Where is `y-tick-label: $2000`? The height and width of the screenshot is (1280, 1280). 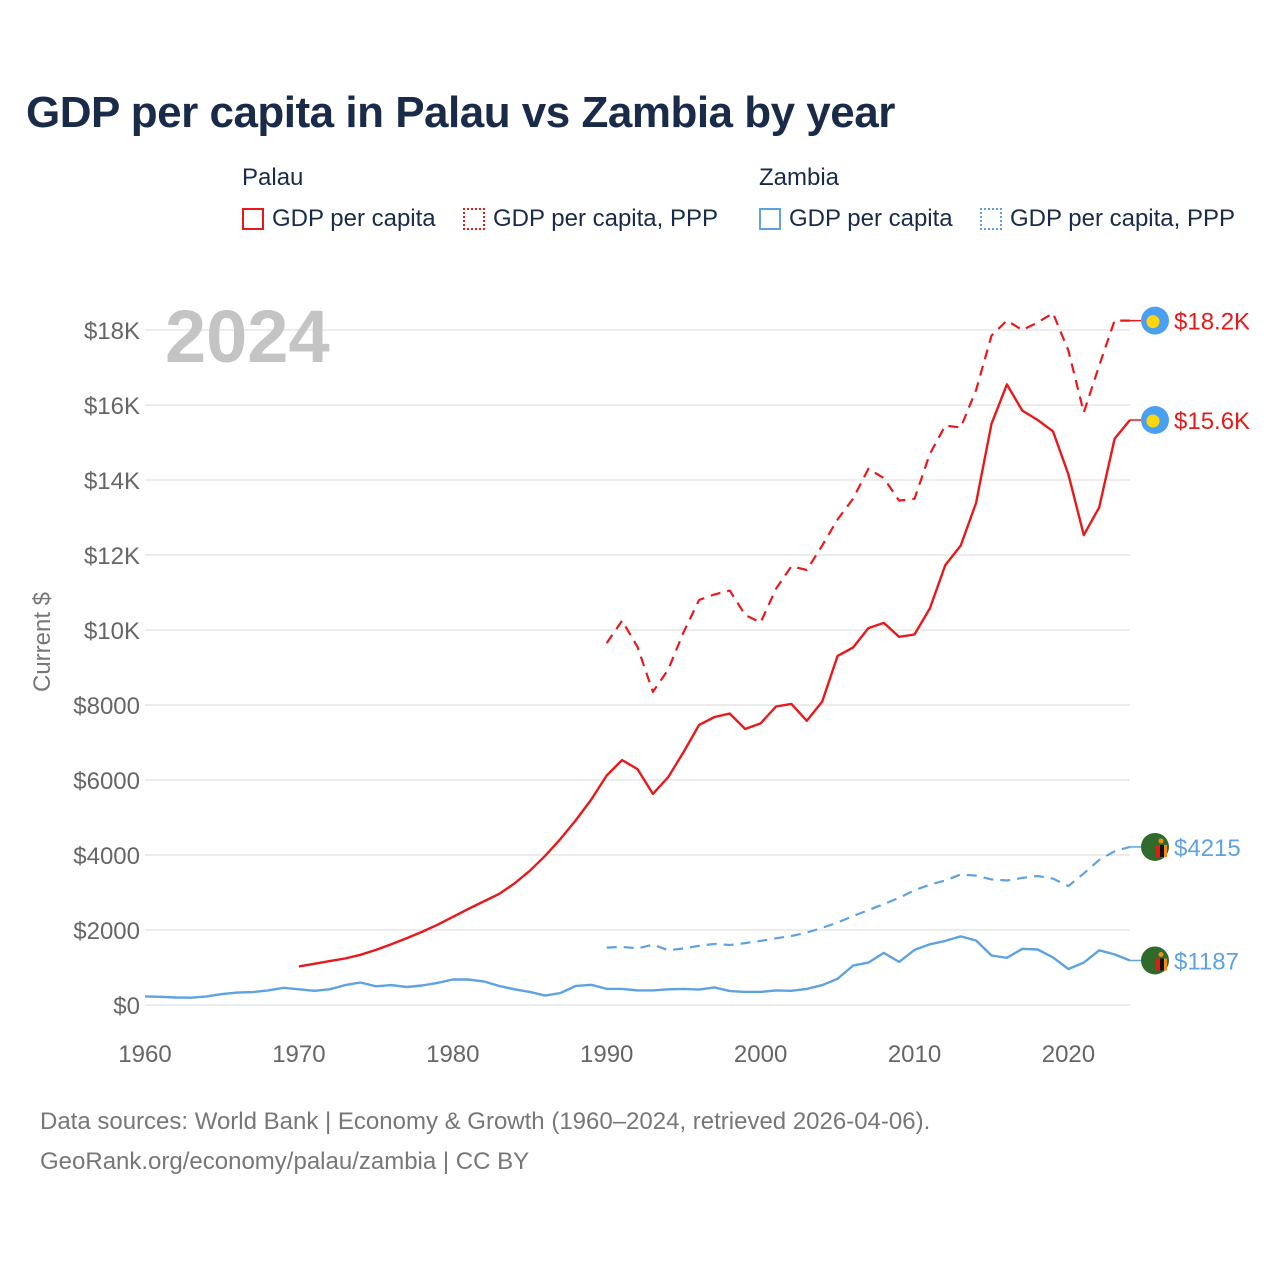
y-tick-label: $2000 is located at coordinates (106, 931).